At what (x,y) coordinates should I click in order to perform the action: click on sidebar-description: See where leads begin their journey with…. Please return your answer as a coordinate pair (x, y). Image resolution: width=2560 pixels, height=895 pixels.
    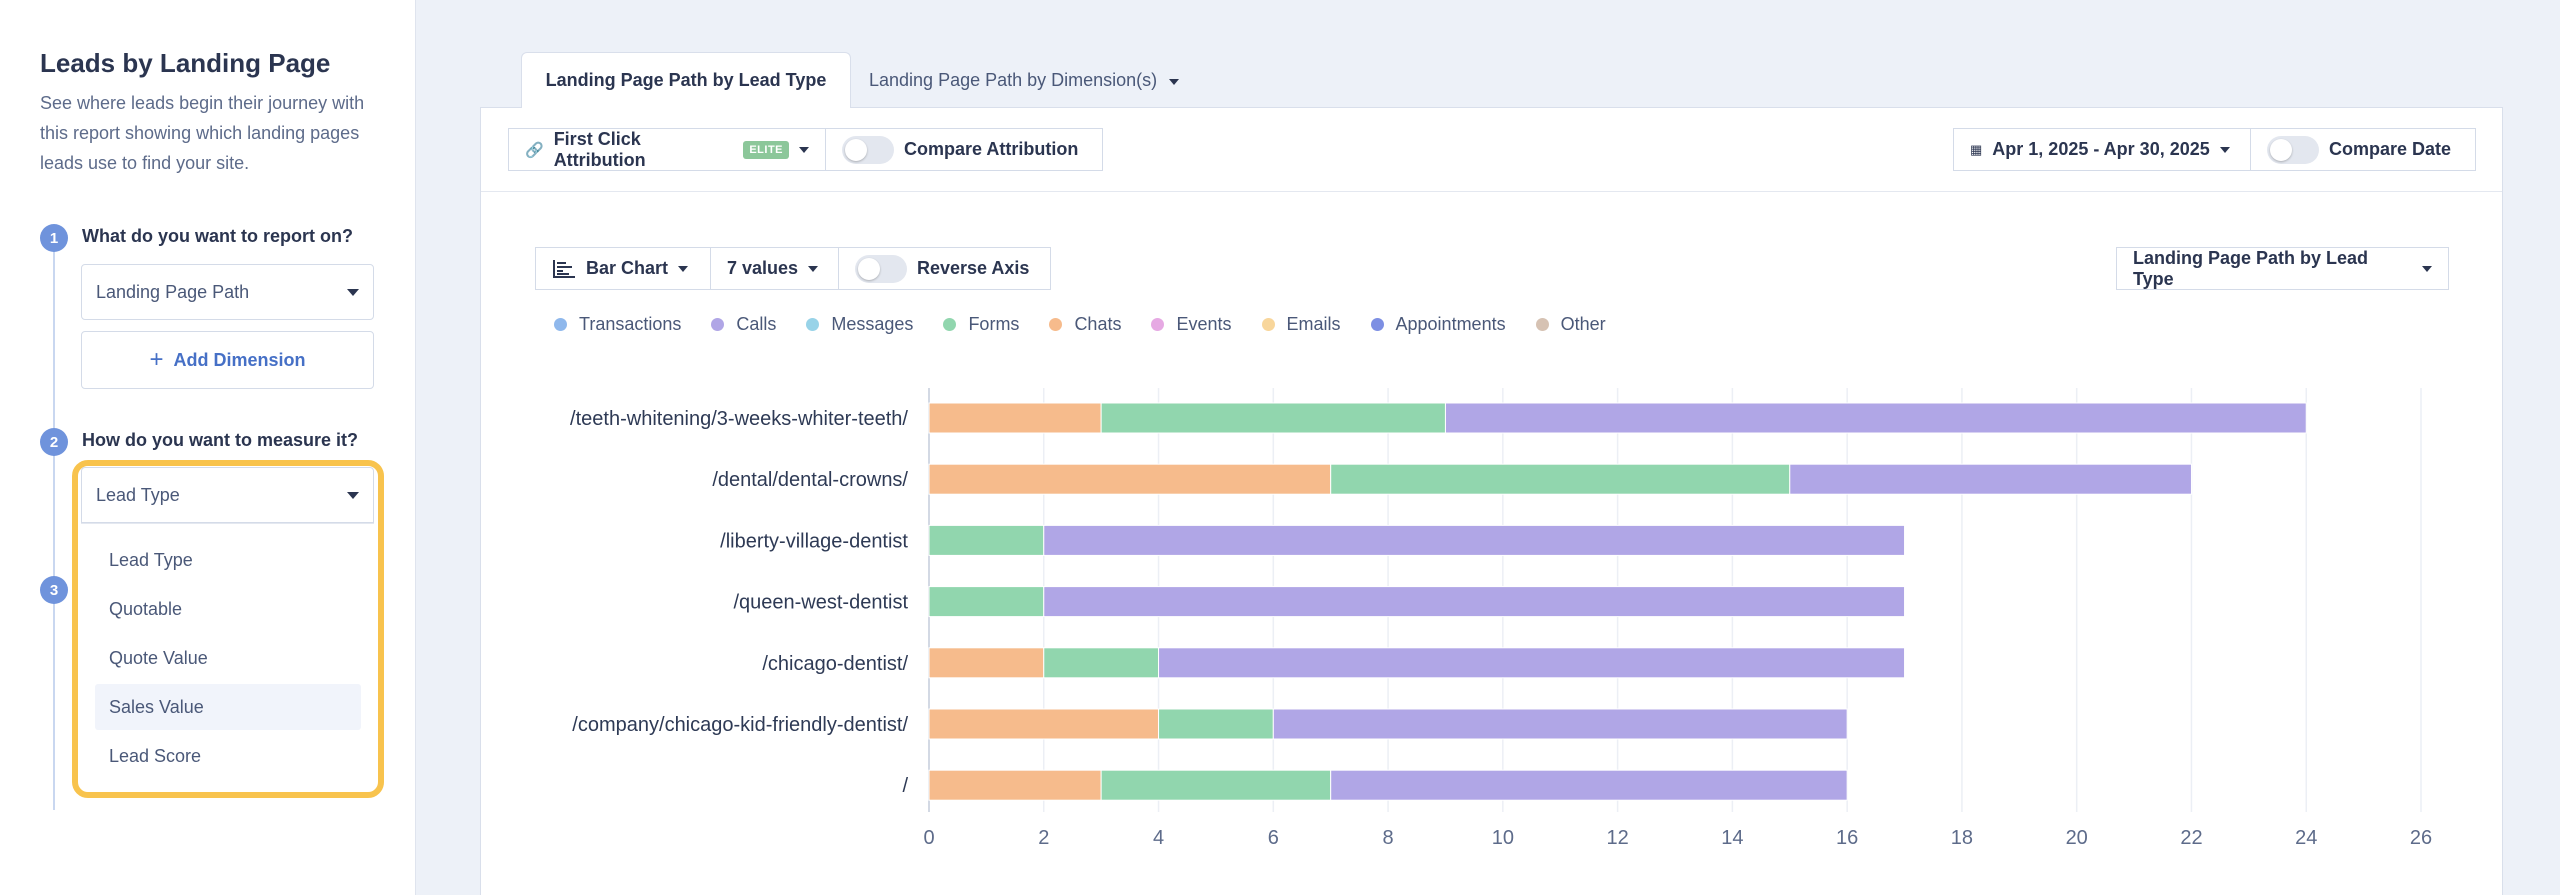
    Looking at the image, I should click on (202, 133).